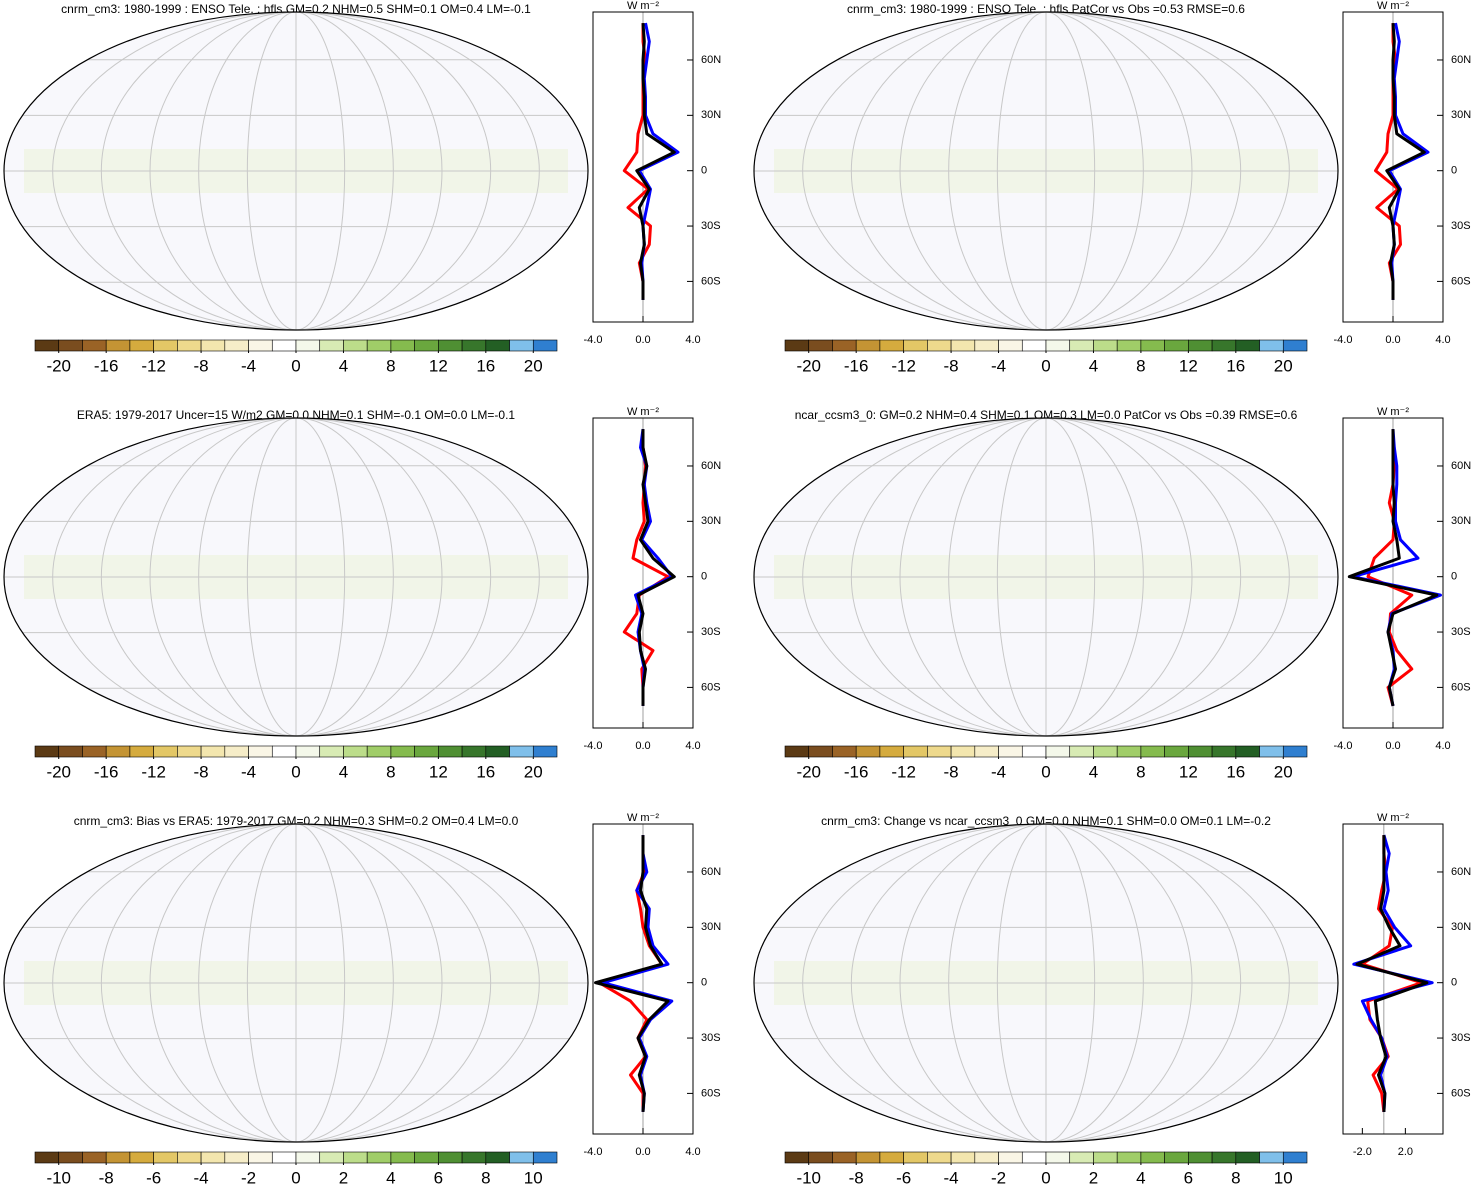 The height and width of the screenshot is (1187, 1483). What do you see at coordinates (1045, 771) in the screenshot?
I see `colorbar-label: 0` at bounding box center [1045, 771].